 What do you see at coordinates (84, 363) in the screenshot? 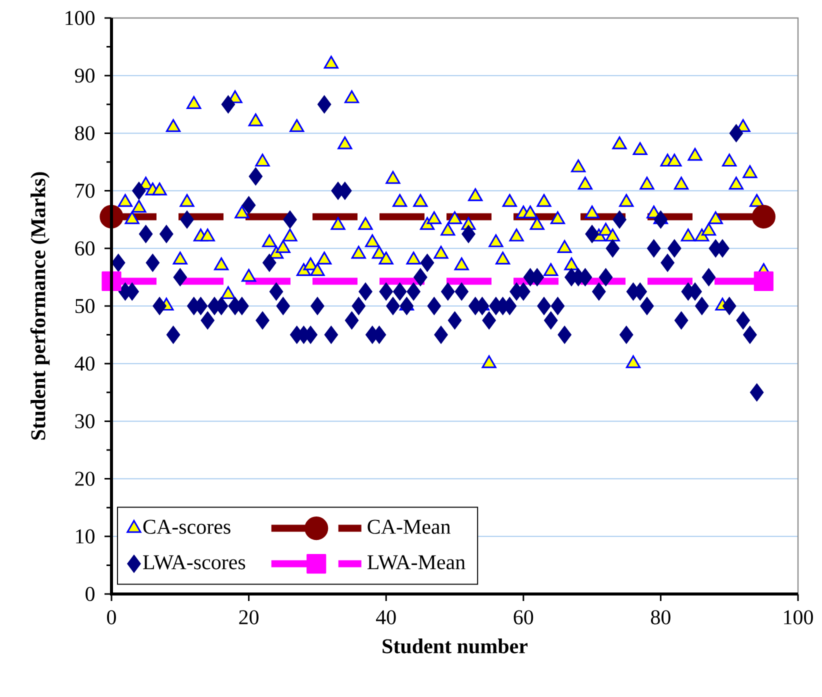
I see `y-tick-label: 40` at bounding box center [84, 363].